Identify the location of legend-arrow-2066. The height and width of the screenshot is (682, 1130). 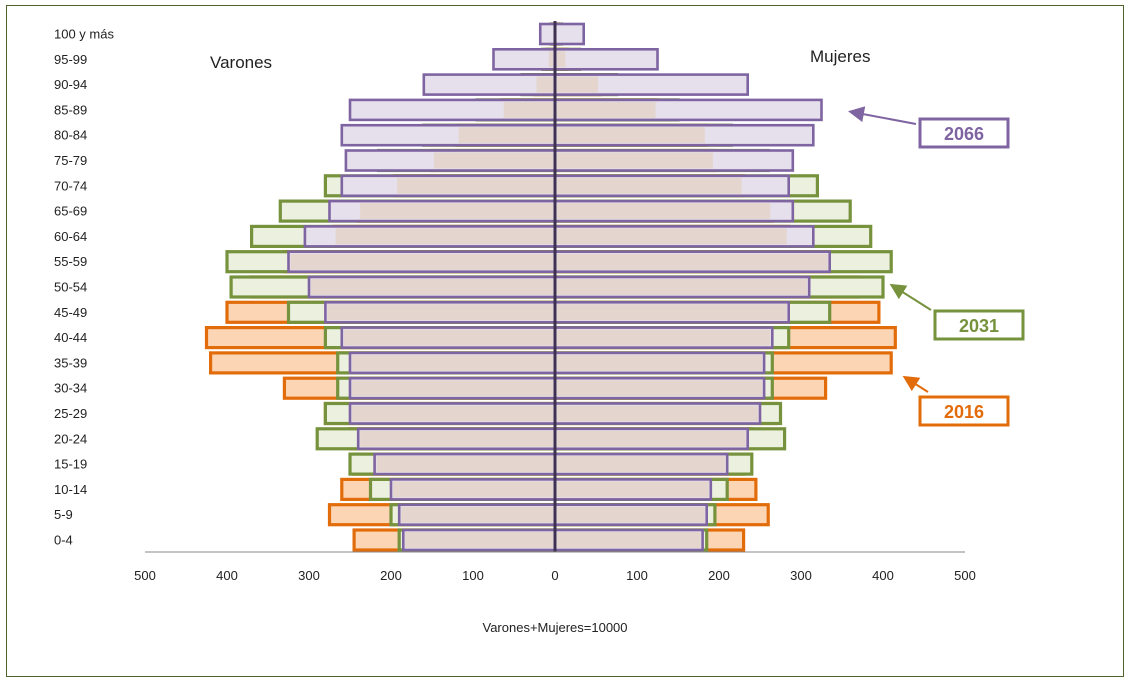
(882, 115).